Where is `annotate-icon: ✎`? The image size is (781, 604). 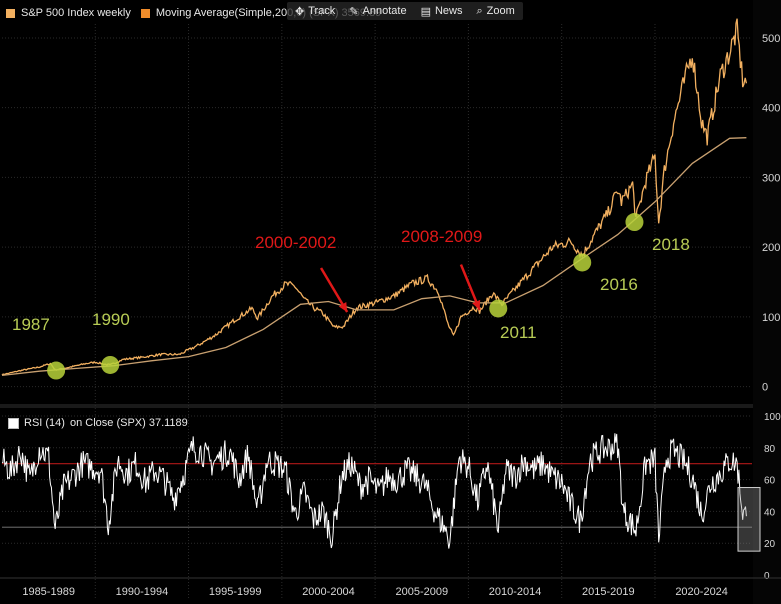
annotate-icon: ✎ is located at coordinates (354, 11).